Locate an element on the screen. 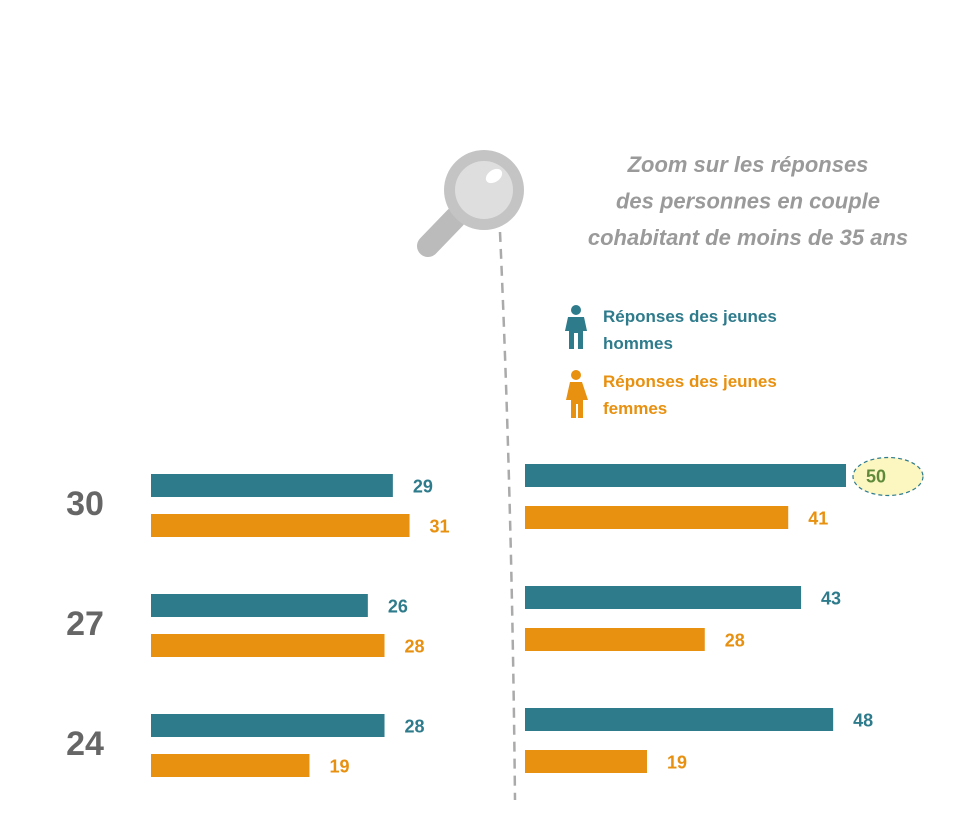  value-label: 31 is located at coordinates (440, 526).